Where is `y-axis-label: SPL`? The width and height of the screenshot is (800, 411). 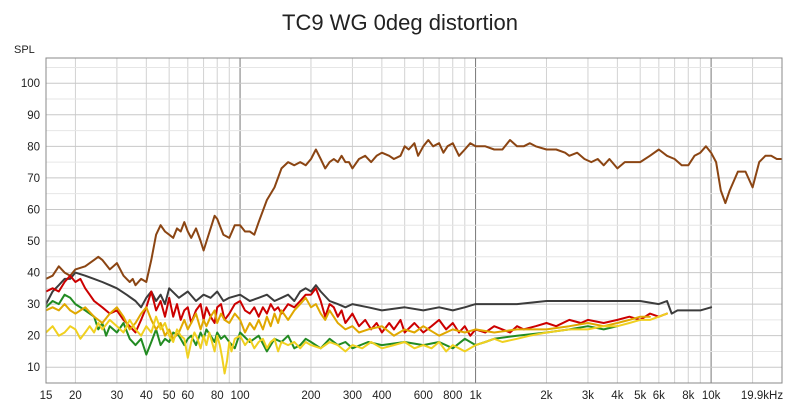
y-axis-label: SPL is located at coordinates (24, 50).